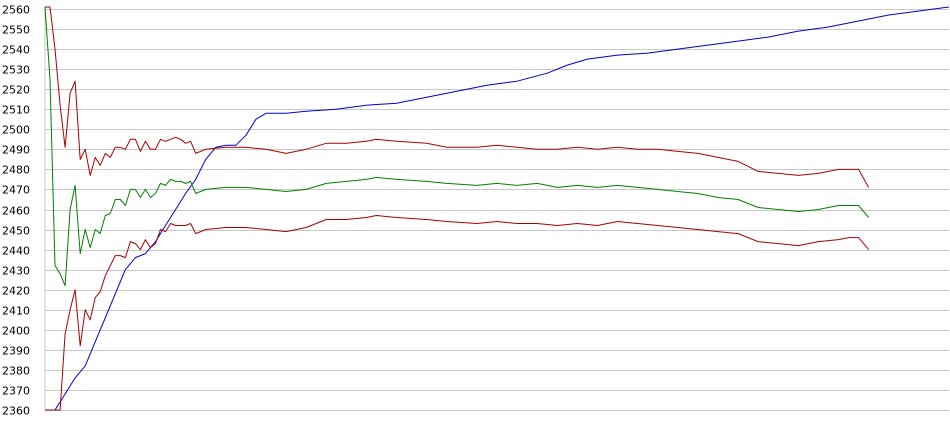  I want to click on y-tick-label: 2440, so click(16, 251).